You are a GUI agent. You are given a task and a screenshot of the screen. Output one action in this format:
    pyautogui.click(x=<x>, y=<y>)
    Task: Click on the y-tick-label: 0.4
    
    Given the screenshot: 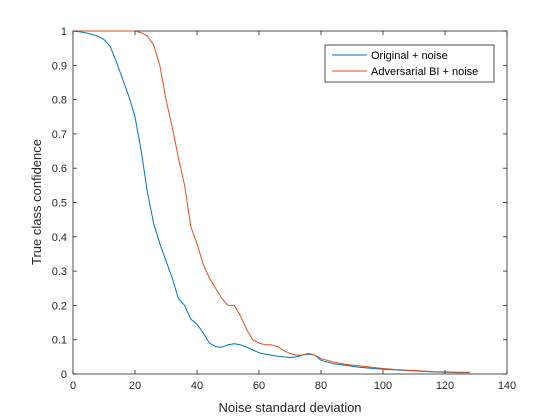 What is the action you would take?
    pyautogui.click(x=59, y=238)
    